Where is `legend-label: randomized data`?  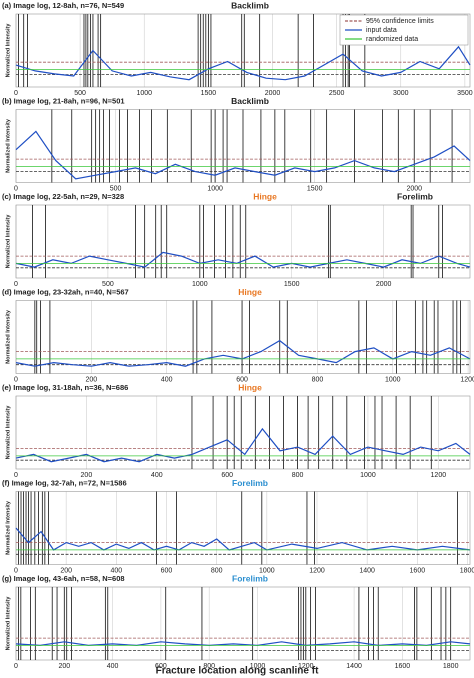
legend-label: randomized data is located at coordinates (392, 39).